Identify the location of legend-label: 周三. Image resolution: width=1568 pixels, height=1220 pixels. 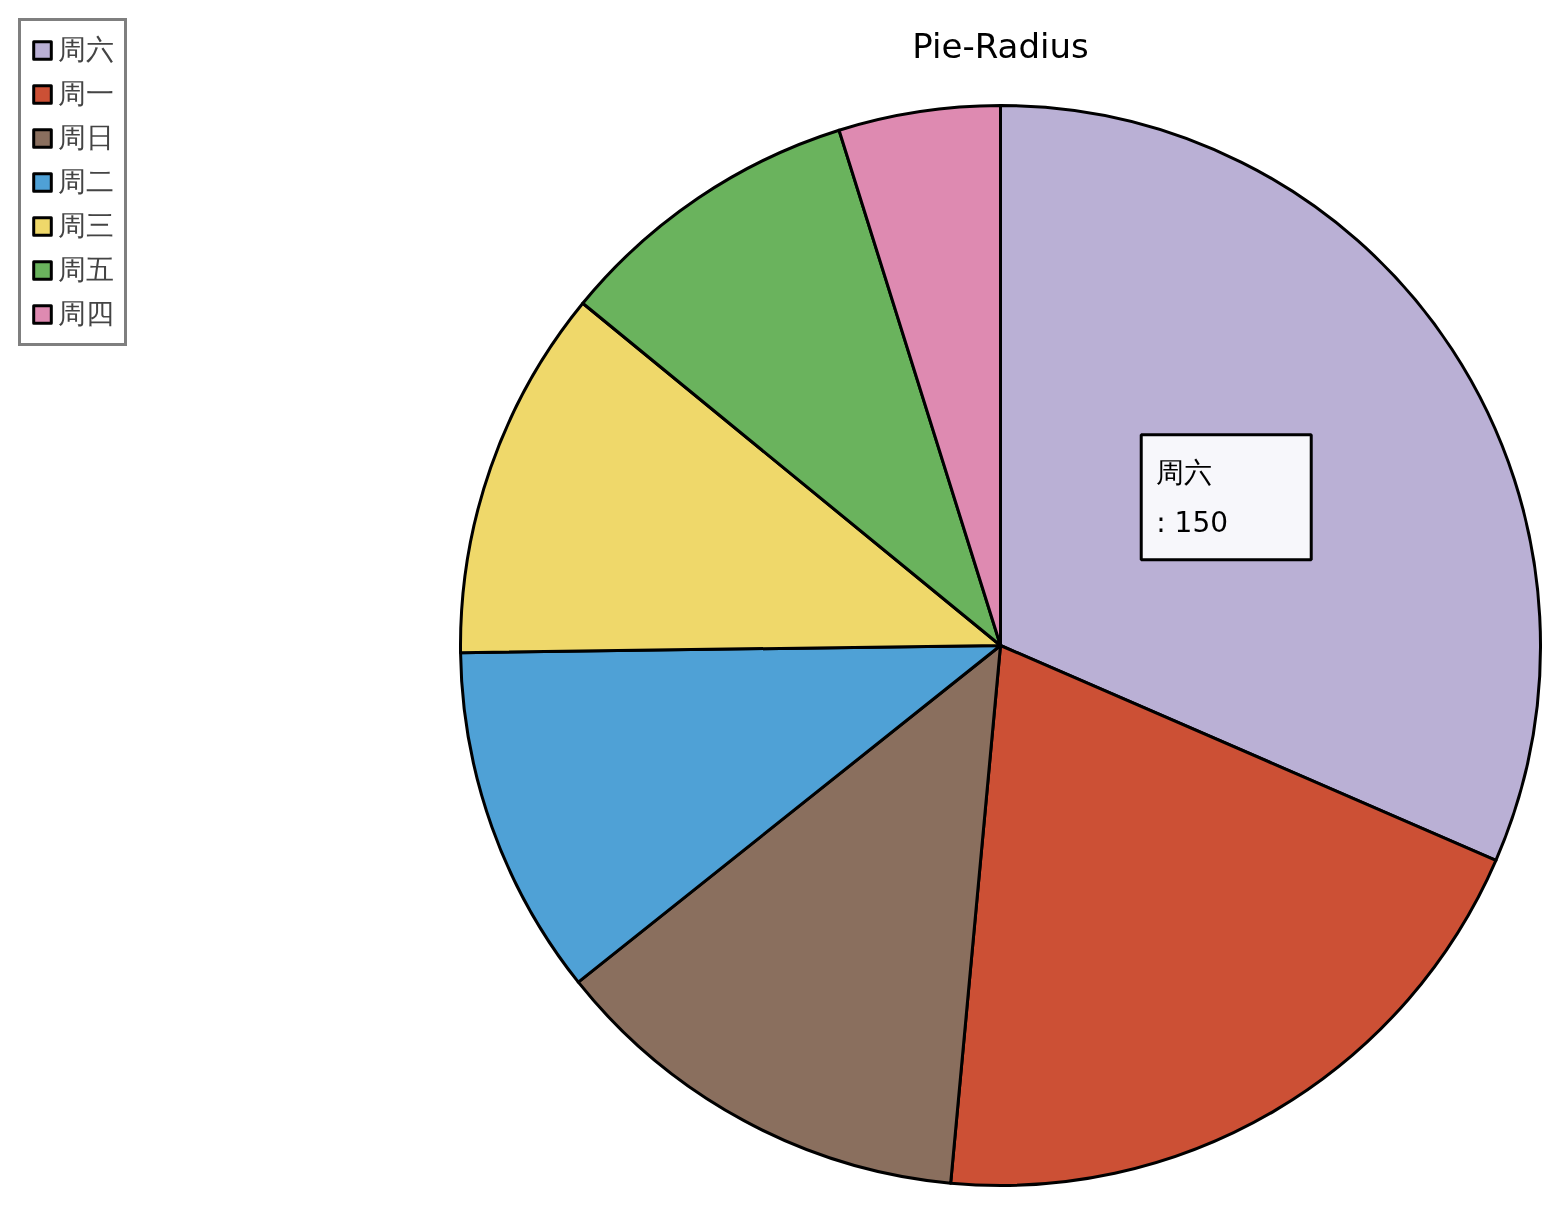
(86, 226).